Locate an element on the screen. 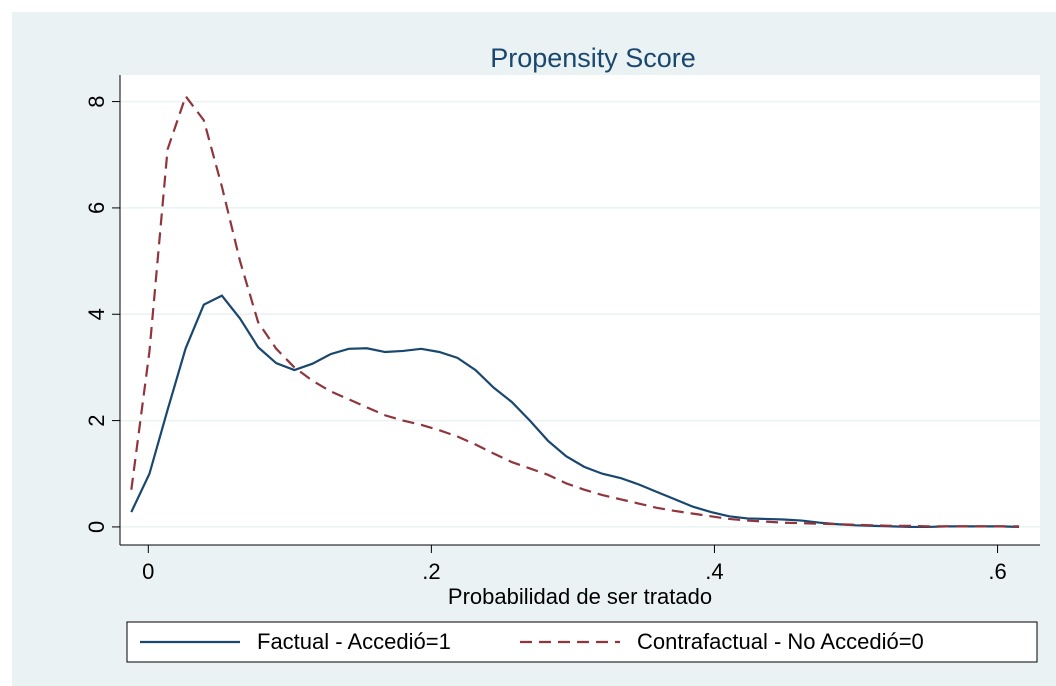 The image size is (1056, 686). x-tick-label: .6 is located at coordinates (997, 571).